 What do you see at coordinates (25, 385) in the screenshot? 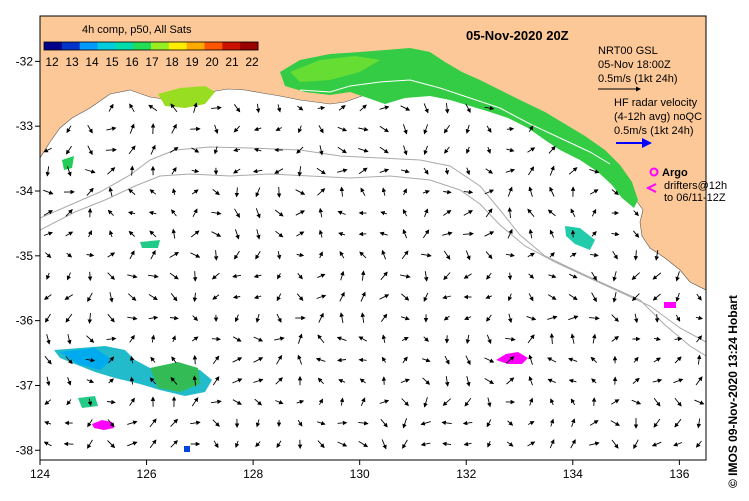
I see `y-tick-label: -37` at bounding box center [25, 385].